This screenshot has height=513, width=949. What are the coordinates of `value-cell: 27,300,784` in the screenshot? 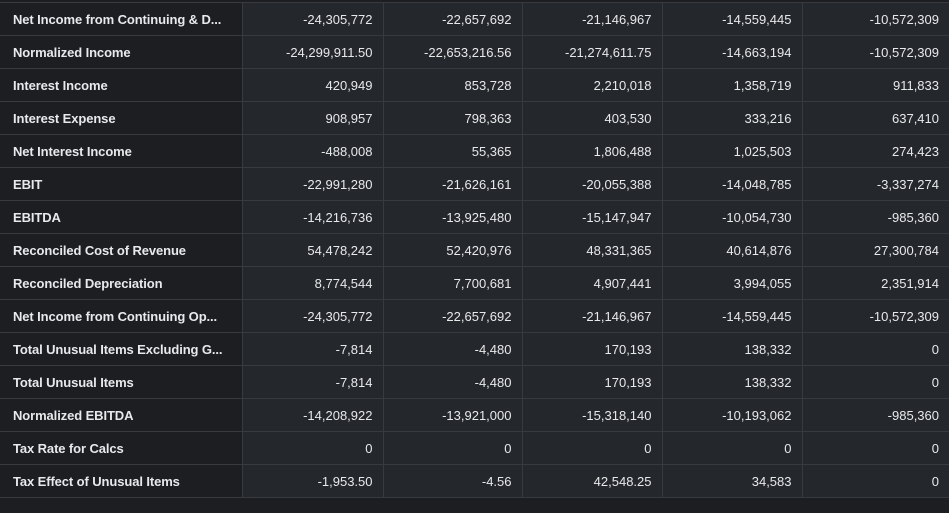 It's located at (875, 250).